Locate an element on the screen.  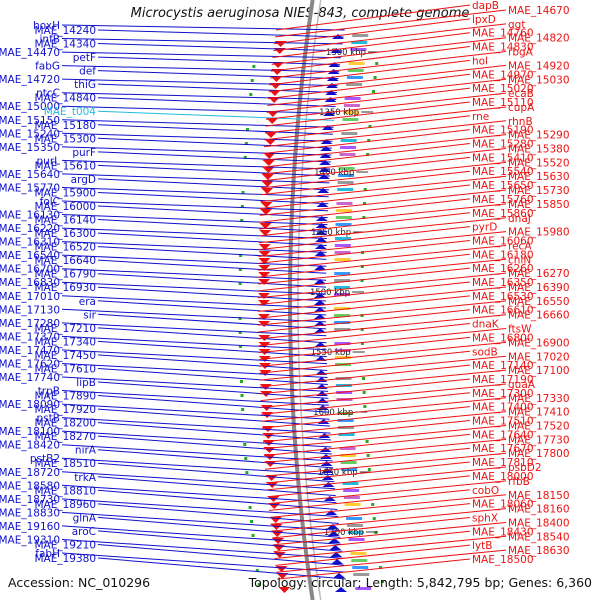
gene-label: nirA is located at coordinates (86, 451).